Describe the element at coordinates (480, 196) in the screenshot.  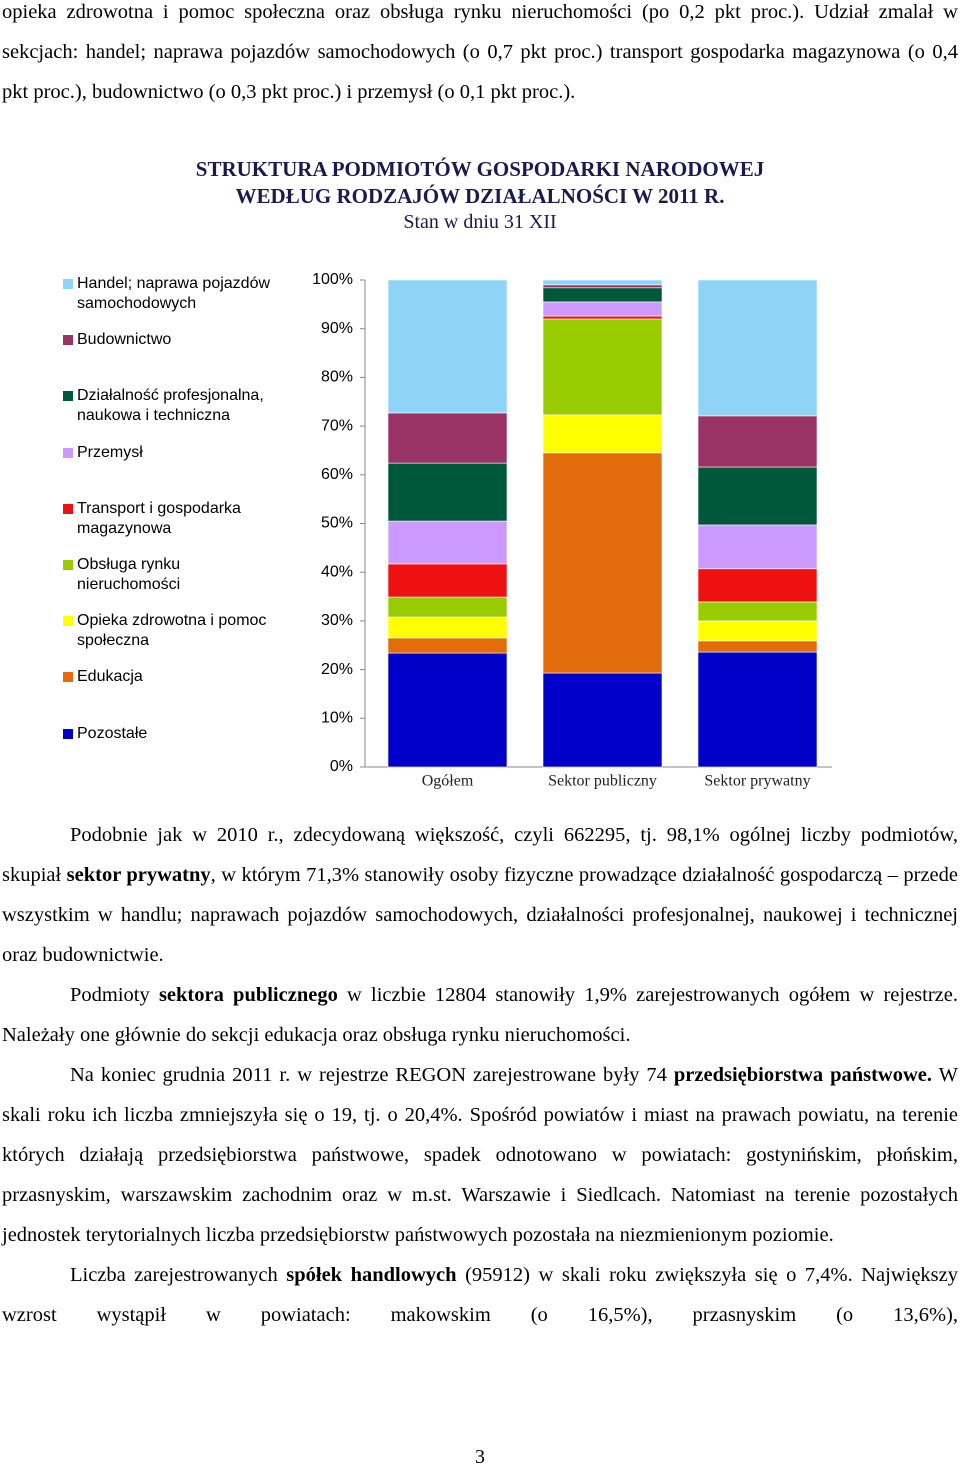
I see `chart-title-line2: WEDŁUG RODZAJÓW DZIAŁALNOŚCI W 2011 R.` at that location.